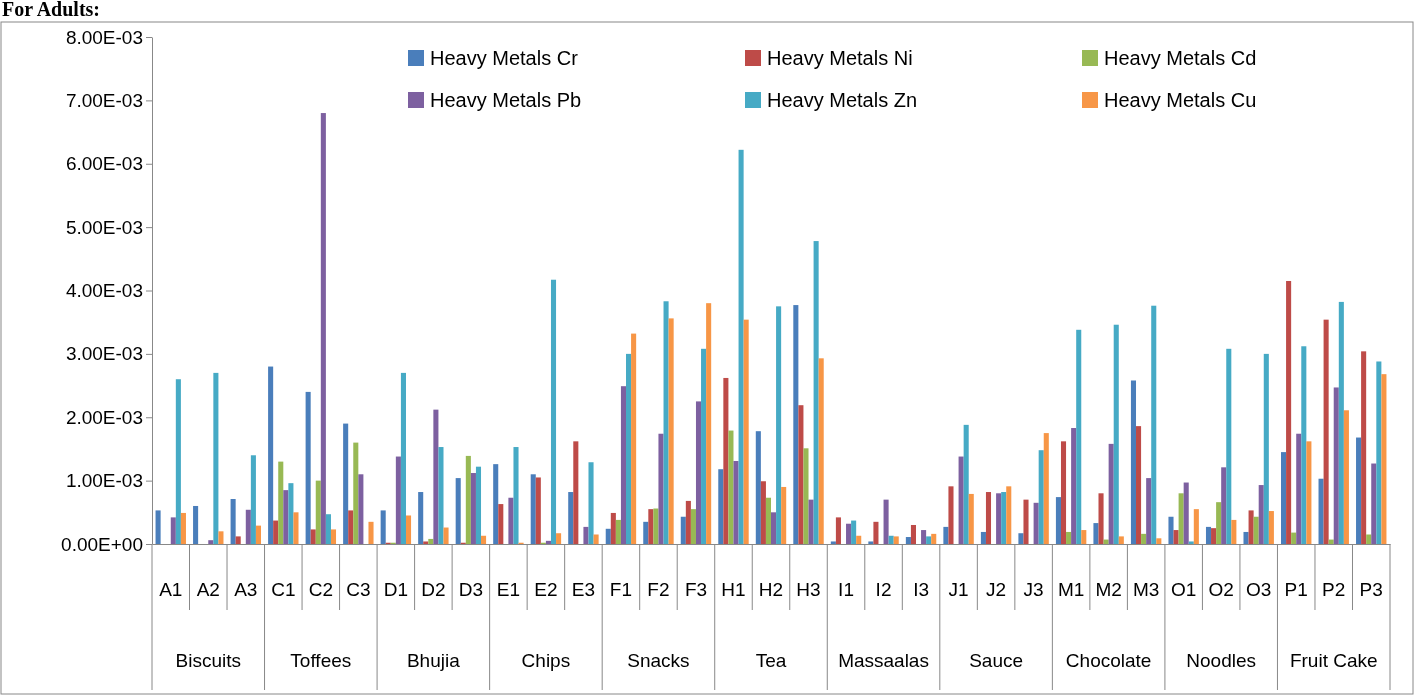 This screenshot has width=1416, height=696. Describe the element at coordinates (504, 58) in the screenshot. I see `legend-label: Heavy Metals Cr` at that location.